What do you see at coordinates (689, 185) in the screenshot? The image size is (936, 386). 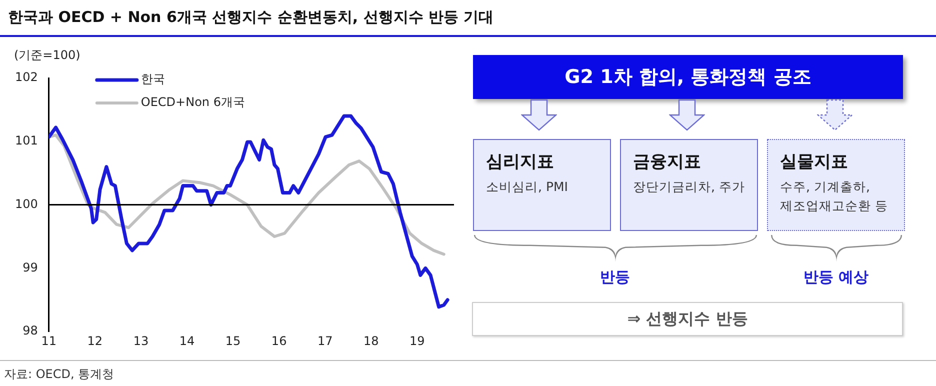 I see `indicator-panel: 금융지표 장단기금리차, 주가` at bounding box center [689, 185].